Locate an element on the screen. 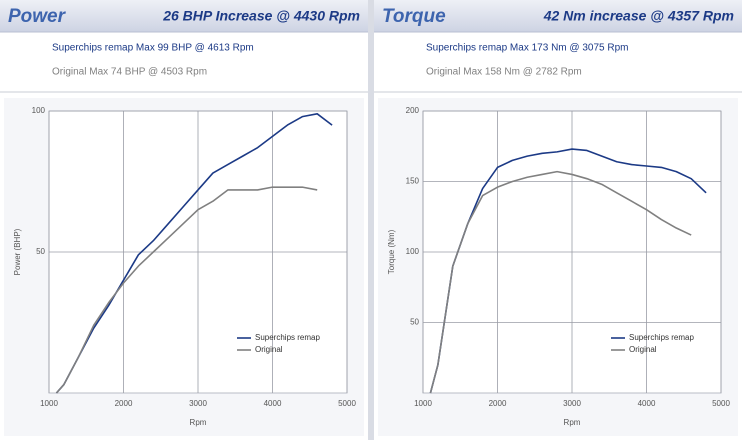 This screenshot has height=440, width=743. annotation: Original Max 74 BHP @ 4503 Rpm is located at coordinates (129, 72).